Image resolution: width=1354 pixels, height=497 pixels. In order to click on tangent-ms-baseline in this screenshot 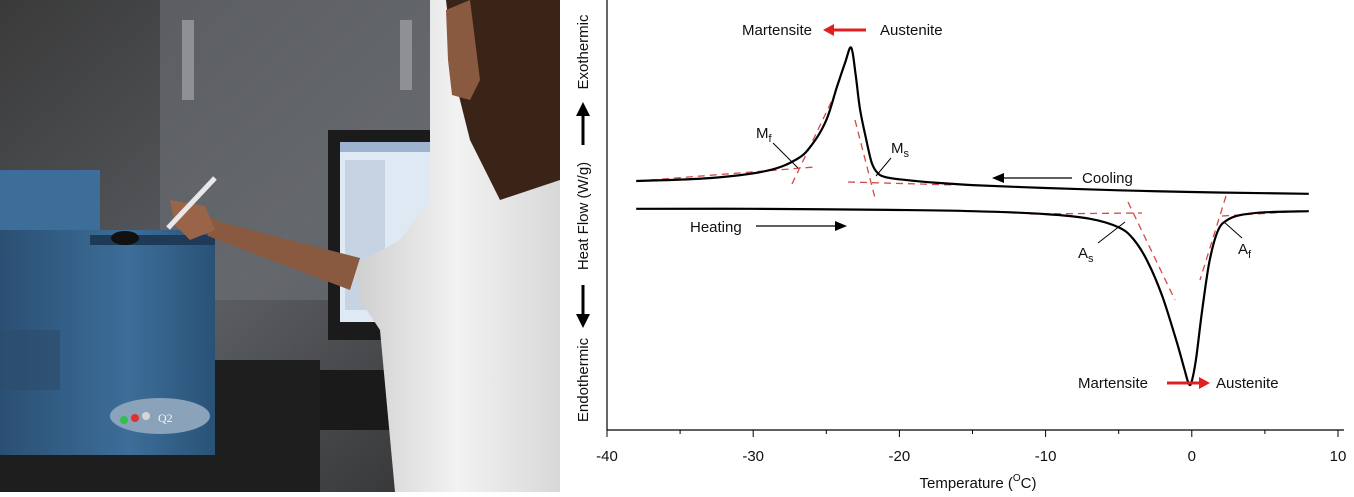, I will do `click(901, 183)`.